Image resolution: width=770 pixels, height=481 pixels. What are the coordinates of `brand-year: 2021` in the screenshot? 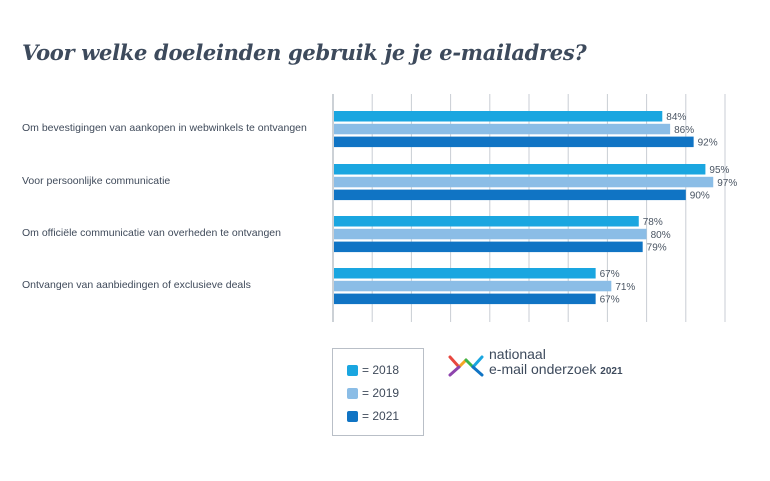 It's located at (611, 371).